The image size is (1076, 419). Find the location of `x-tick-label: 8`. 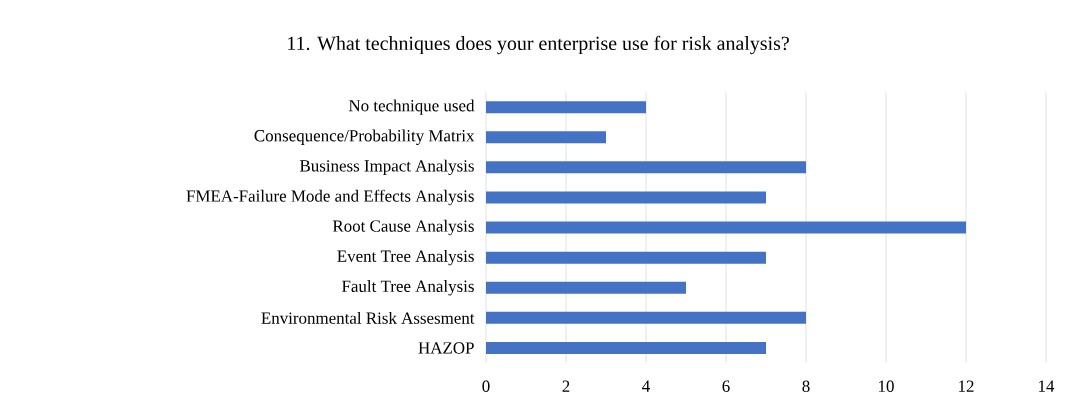

x-tick-label: 8 is located at coordinates (806, 386).